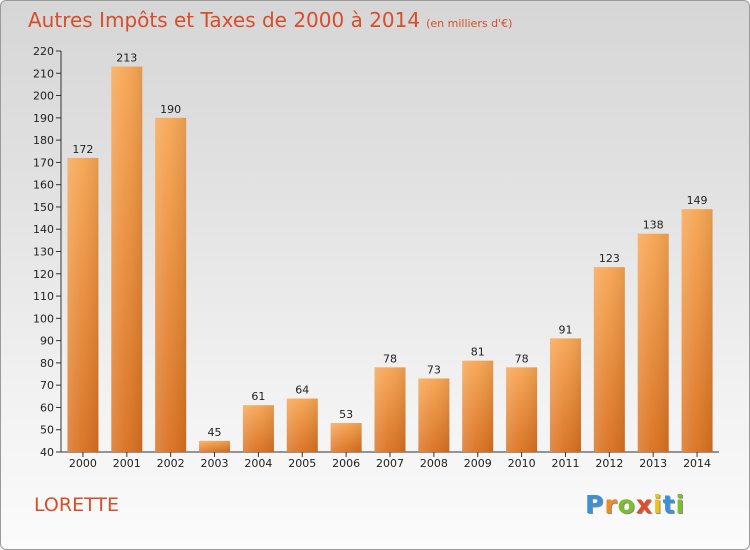  Describe the element at coordinates (469, 23) in the screenshot. I see `chart-subtitle: (en milliers d'€)` at that location.